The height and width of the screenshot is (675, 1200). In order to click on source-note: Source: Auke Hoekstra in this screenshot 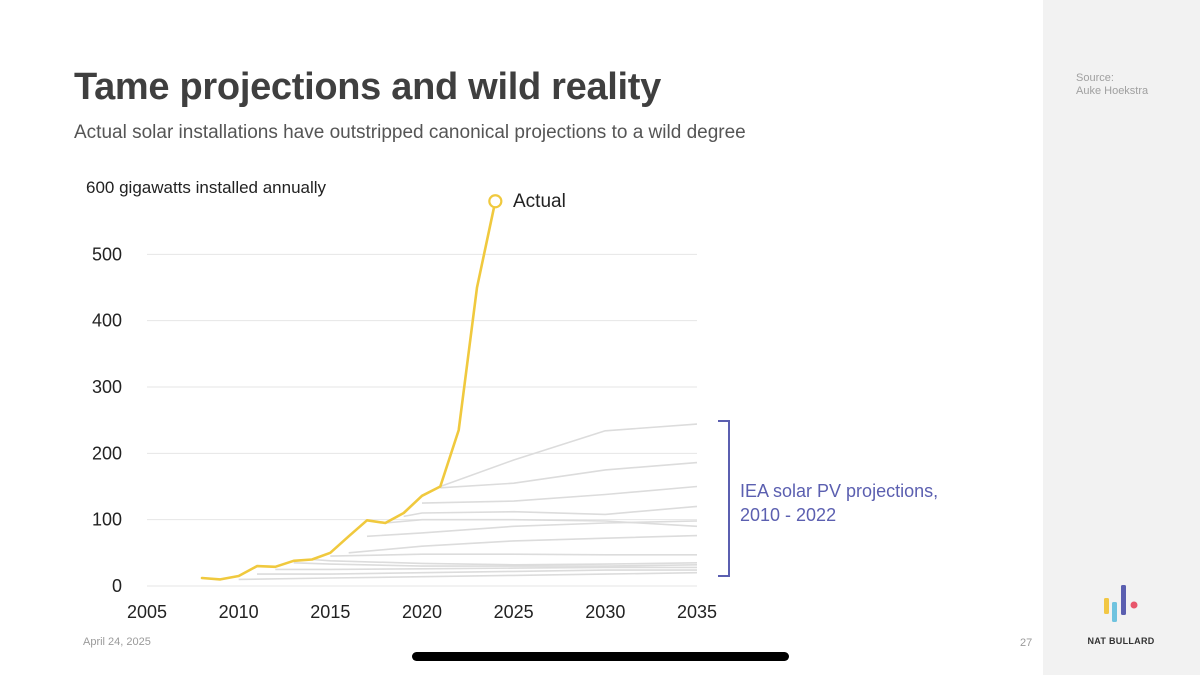, I will do `click(1112, 85)`.